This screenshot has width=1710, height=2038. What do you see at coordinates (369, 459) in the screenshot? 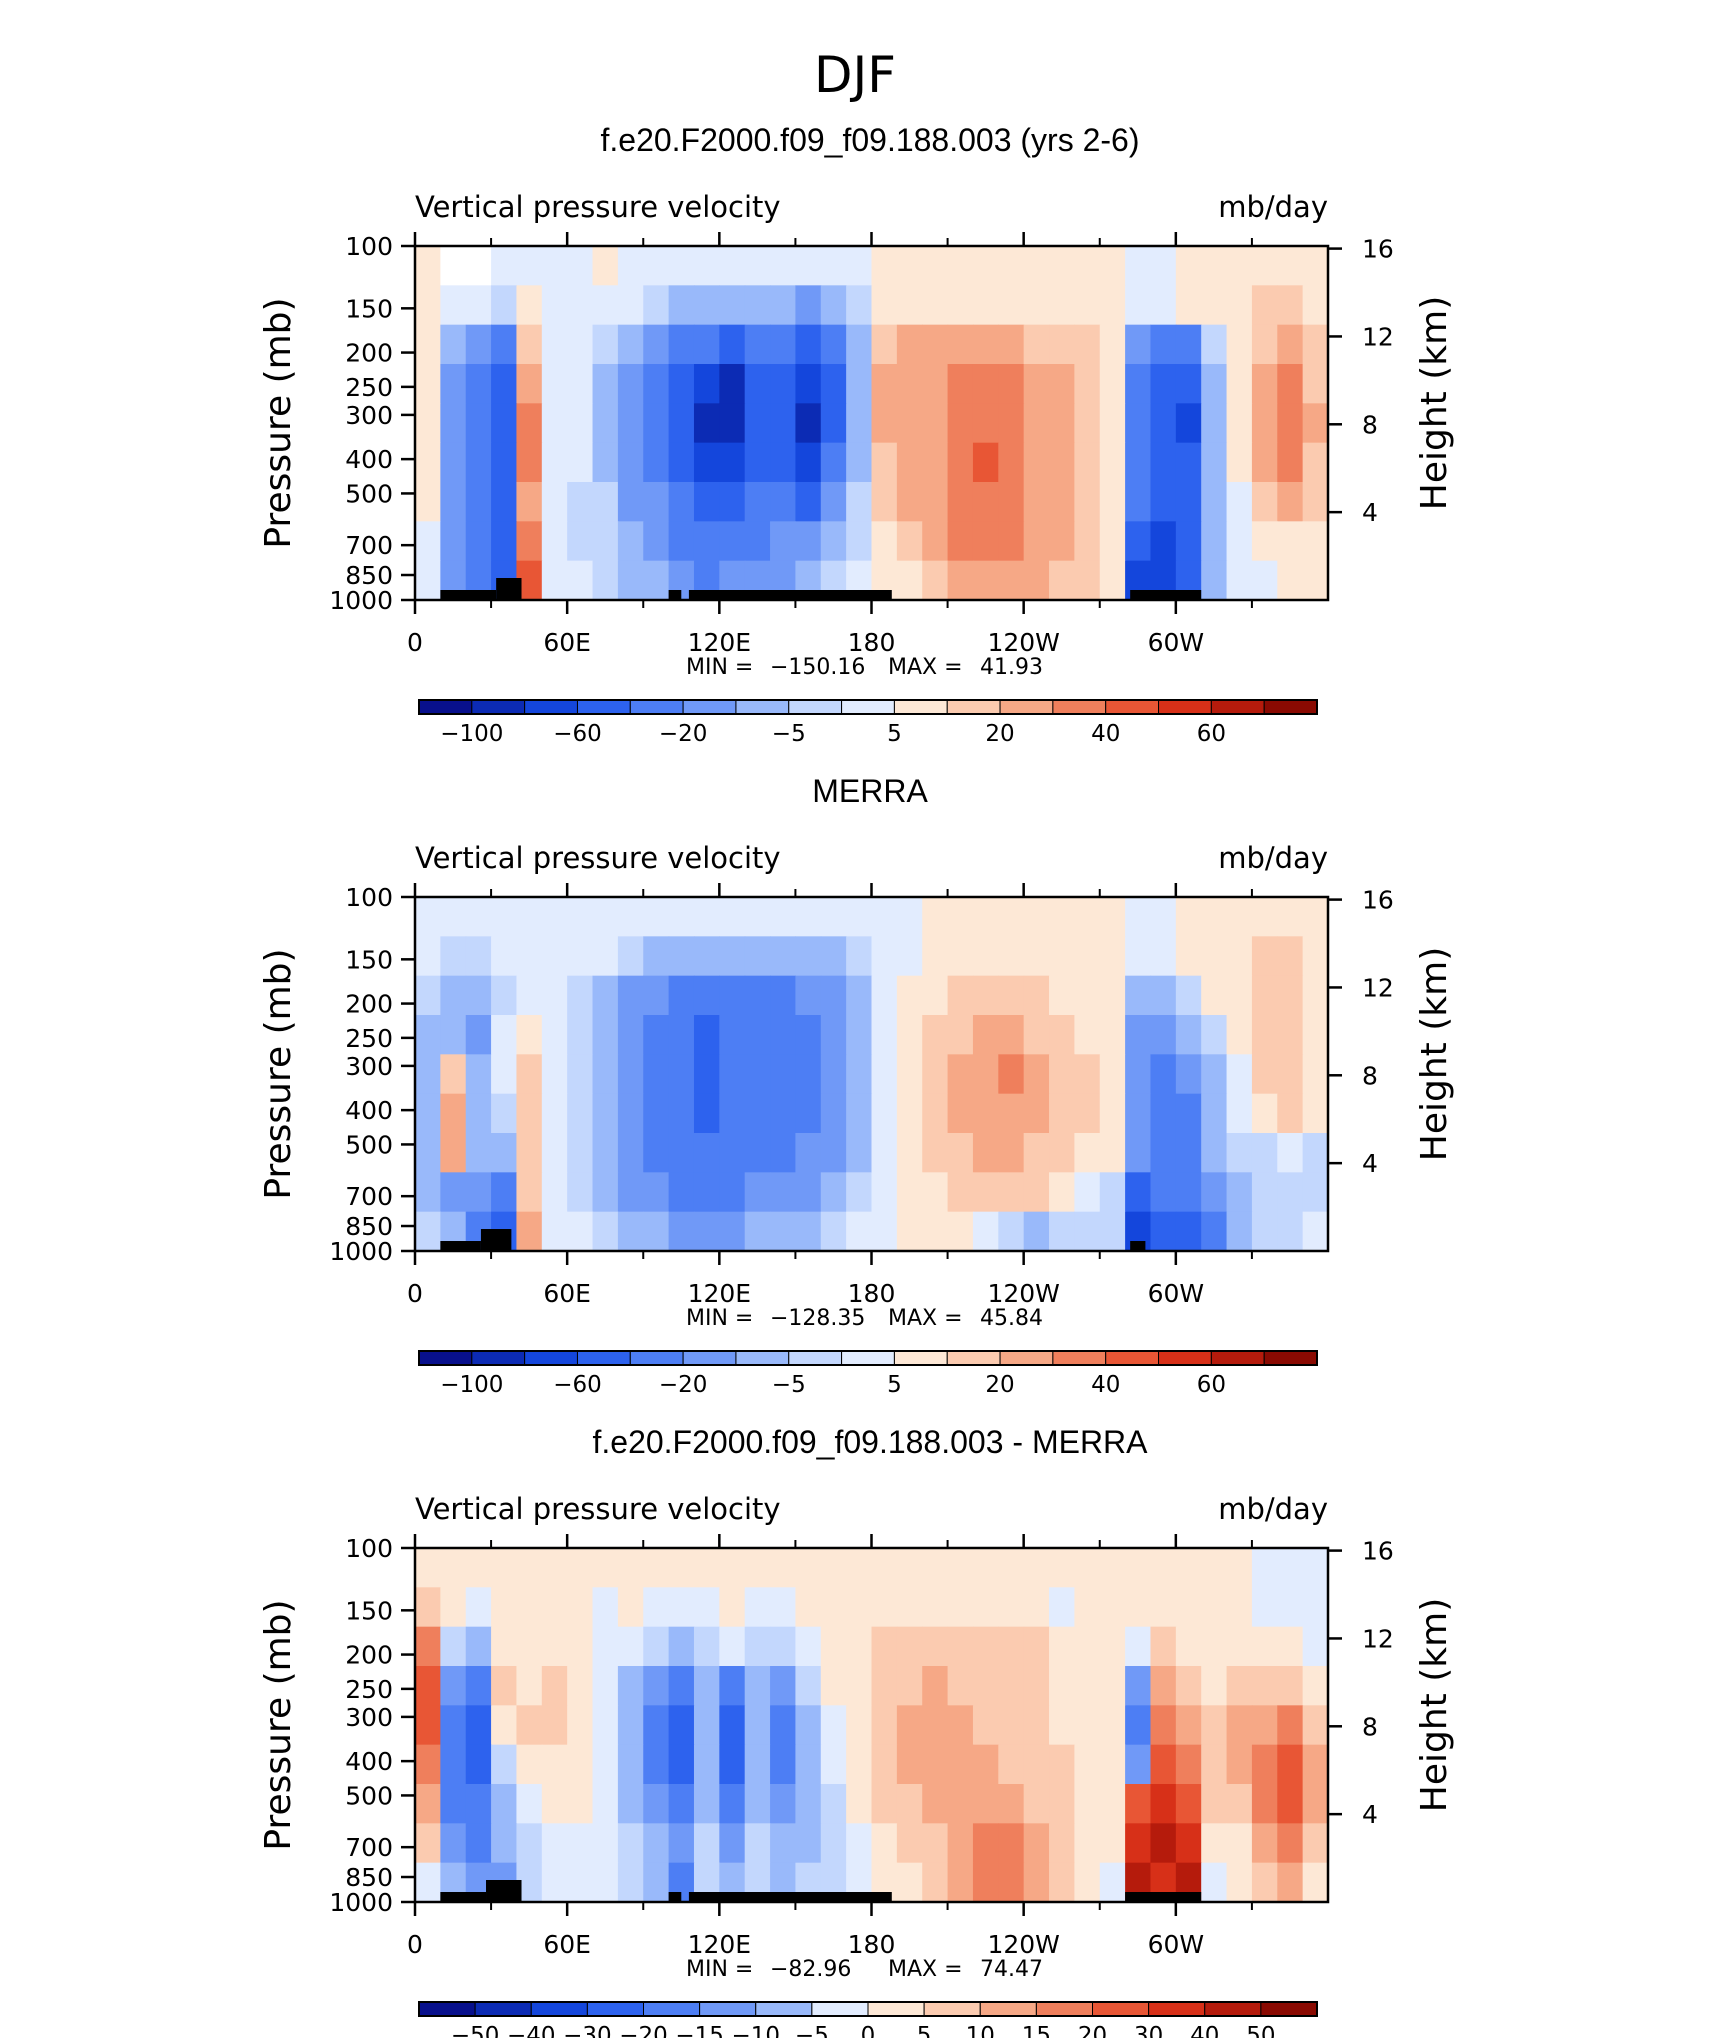
I see `y-tick-label: 400` at bounding box center [369, 459].